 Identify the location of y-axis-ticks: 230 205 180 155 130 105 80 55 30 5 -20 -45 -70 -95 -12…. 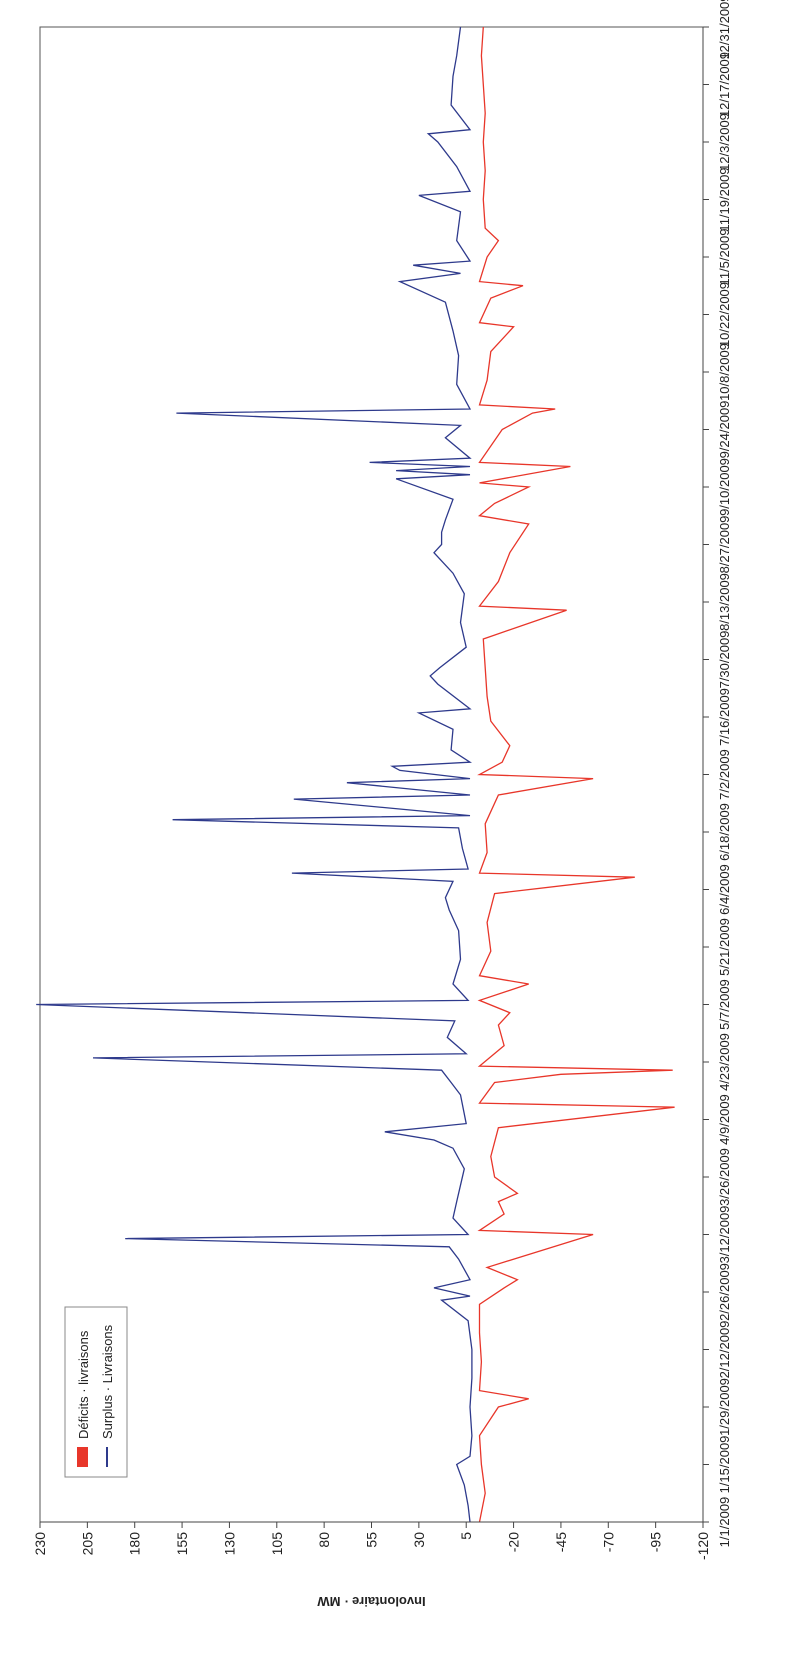
(371, 1541).